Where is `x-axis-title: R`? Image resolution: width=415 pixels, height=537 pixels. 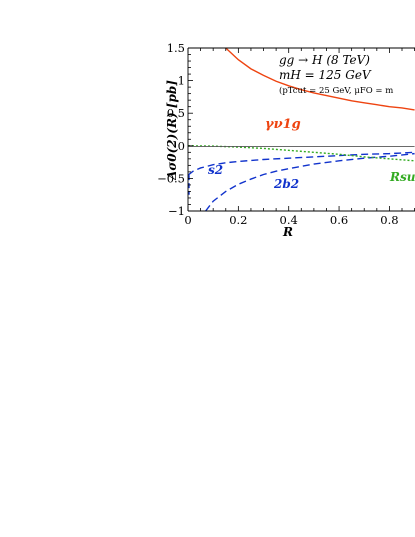 x-axis-title: R is located at coordinates (287, 232).